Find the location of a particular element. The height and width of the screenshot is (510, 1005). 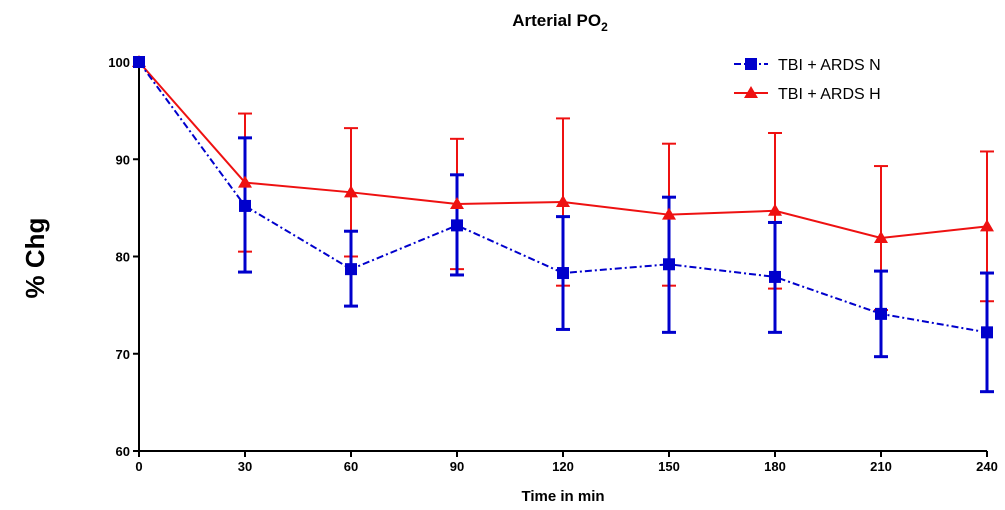

x-tick-label: 210 is located at coordinates (881, 466).